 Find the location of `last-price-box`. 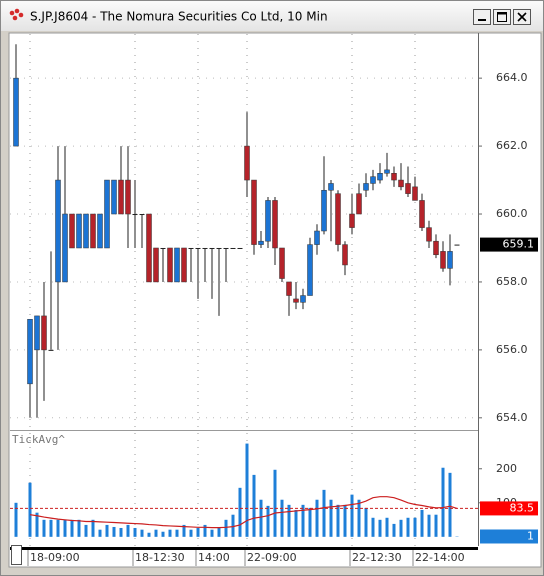

last-price-box is located at coordinates (509, 244).